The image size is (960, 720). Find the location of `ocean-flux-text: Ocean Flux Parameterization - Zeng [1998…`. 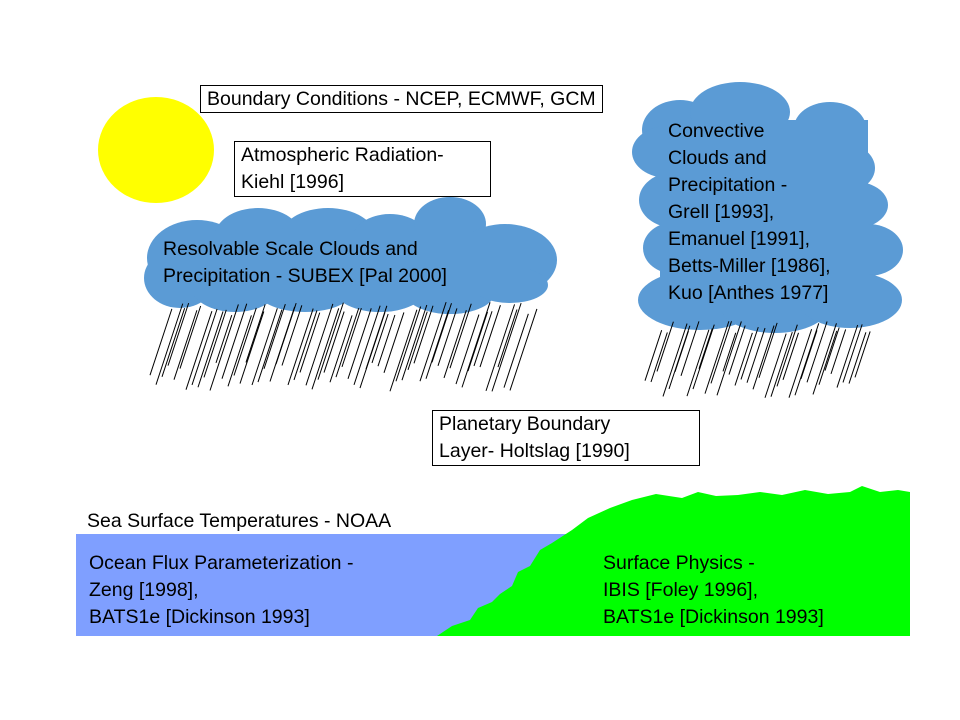

ocean-flux-text: Ocean Flux Parameterization - Zeng [1998… is located at coordinates (221, 590).